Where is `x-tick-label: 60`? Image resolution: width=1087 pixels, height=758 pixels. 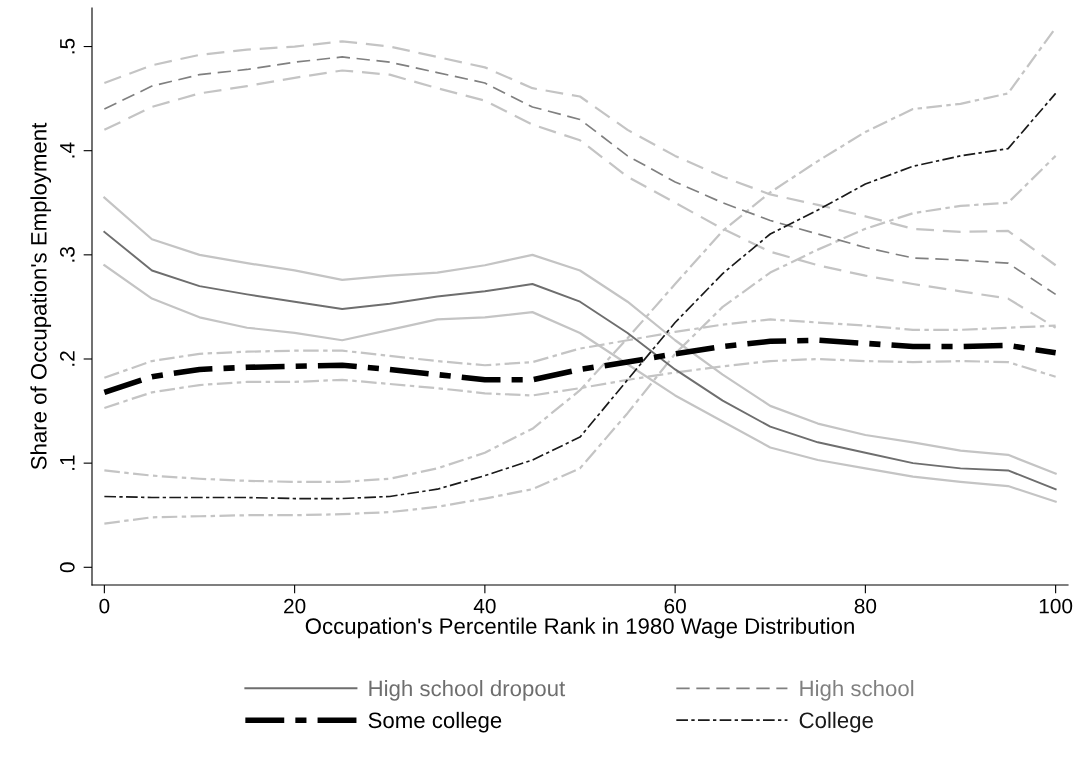 x-tick-label: 60 is located at coordinates (675, 606).